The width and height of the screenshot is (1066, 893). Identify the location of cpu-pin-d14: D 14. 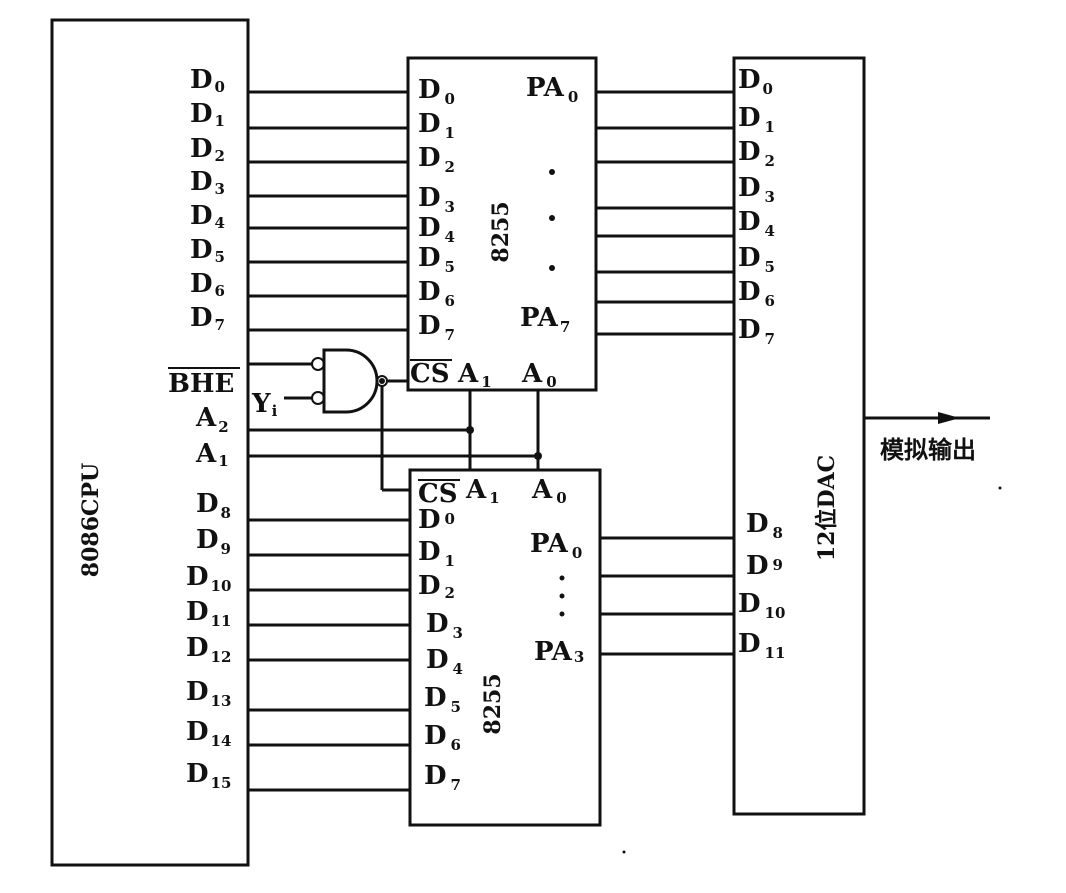
(208, 733).